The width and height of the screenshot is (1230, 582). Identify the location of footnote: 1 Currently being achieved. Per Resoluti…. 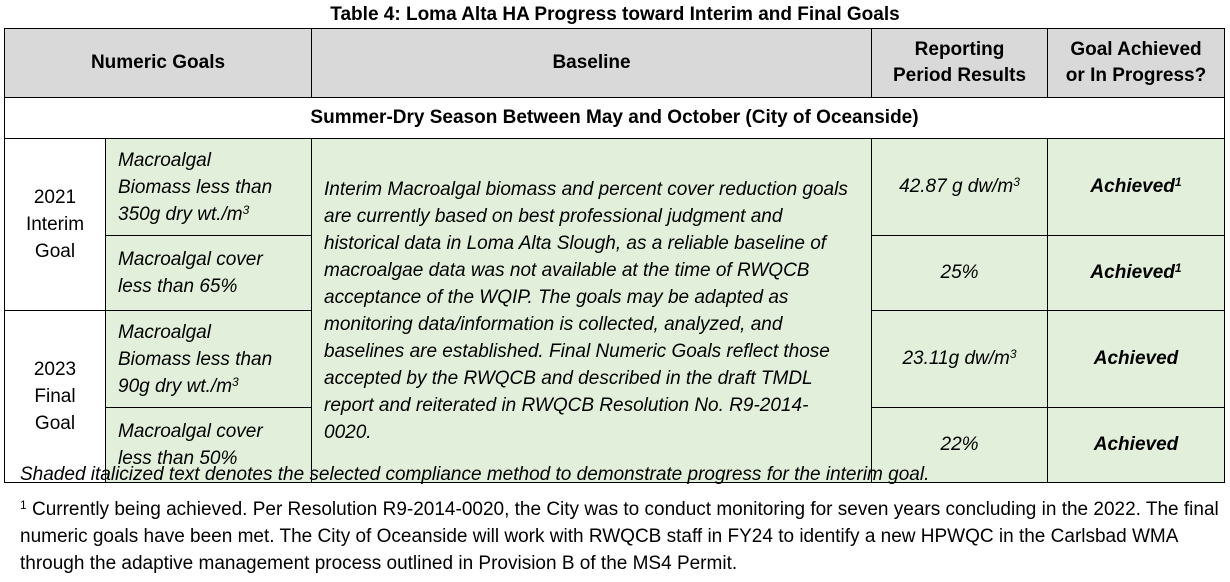
(620, 536).